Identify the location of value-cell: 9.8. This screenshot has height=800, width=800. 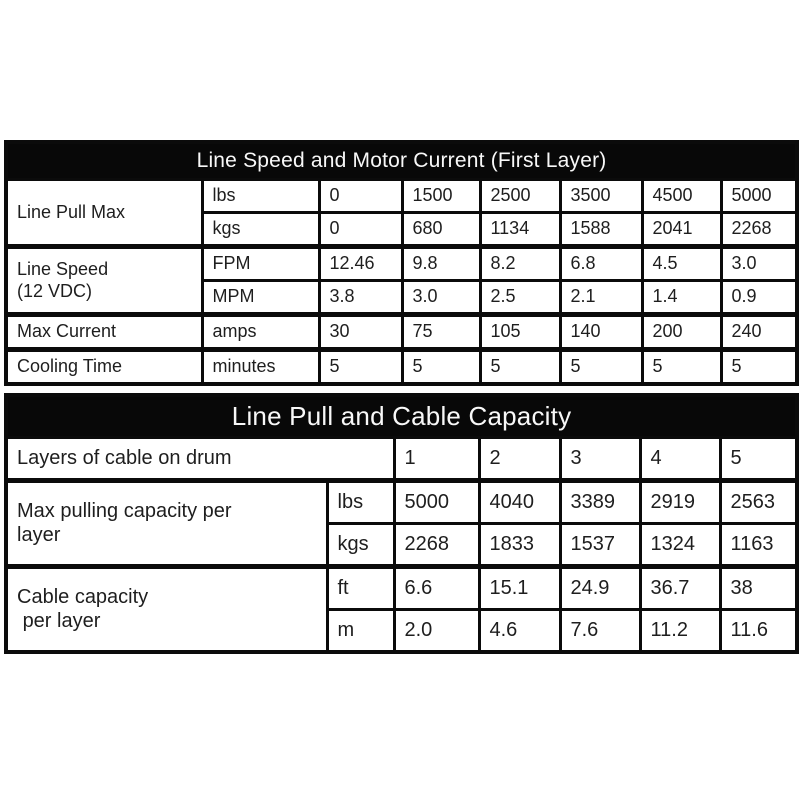
(441, 263).